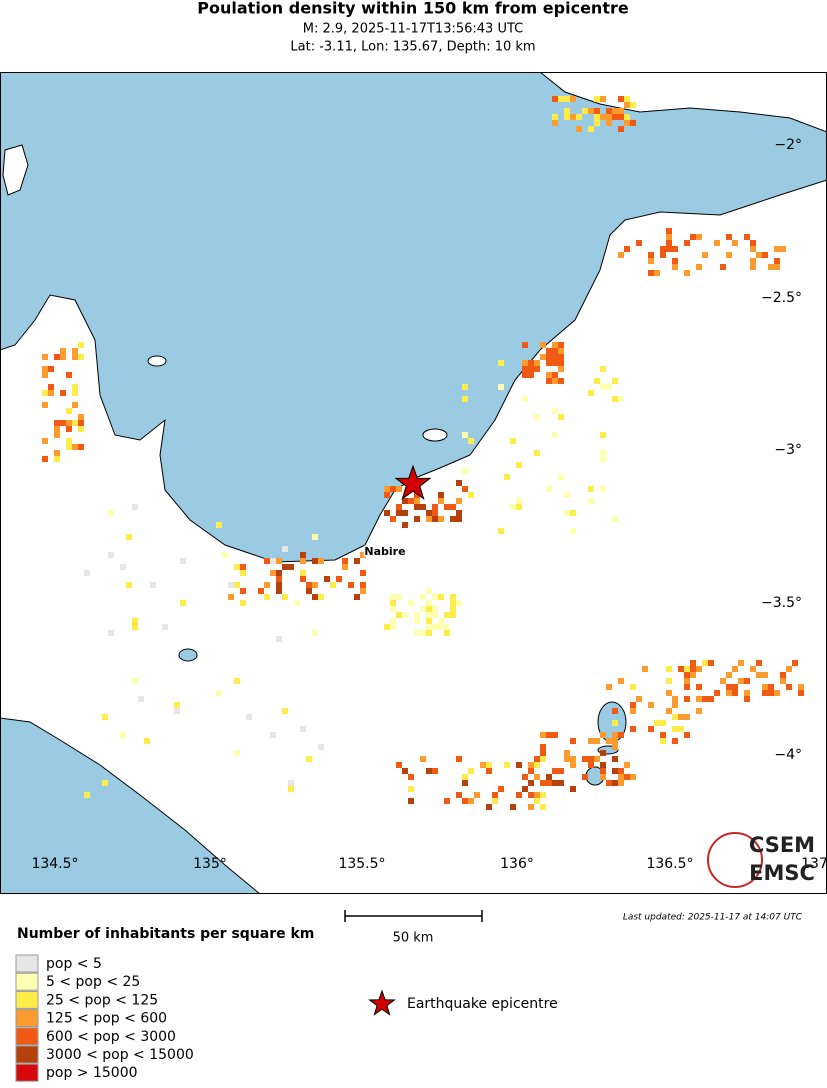  What do you see at coordinates (111, 1037) in the screenshot?
I see `legend-label: 600 < pop < 3000` at bounding box center [111, 1037].